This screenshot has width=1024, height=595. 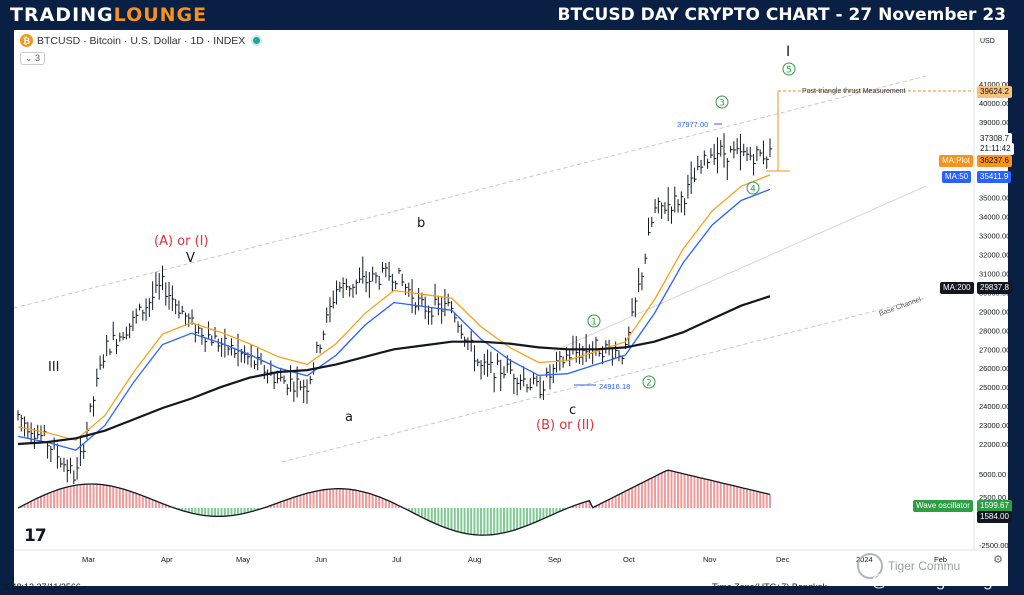 I want to click on wave-oscillator-bars, so click(x=395, y=503).